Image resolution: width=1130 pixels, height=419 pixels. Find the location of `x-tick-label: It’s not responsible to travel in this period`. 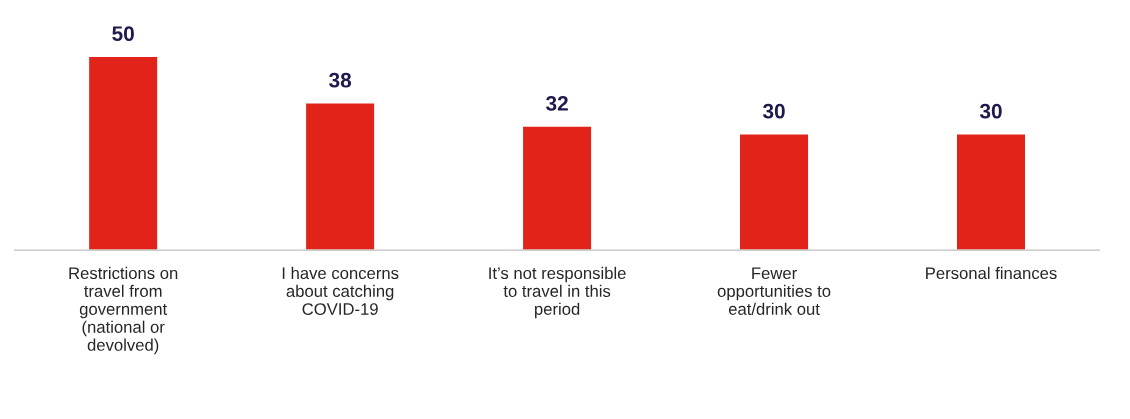

x-tick-label: It’s not responsible to travel in this period is located at coordinates (557, 292).